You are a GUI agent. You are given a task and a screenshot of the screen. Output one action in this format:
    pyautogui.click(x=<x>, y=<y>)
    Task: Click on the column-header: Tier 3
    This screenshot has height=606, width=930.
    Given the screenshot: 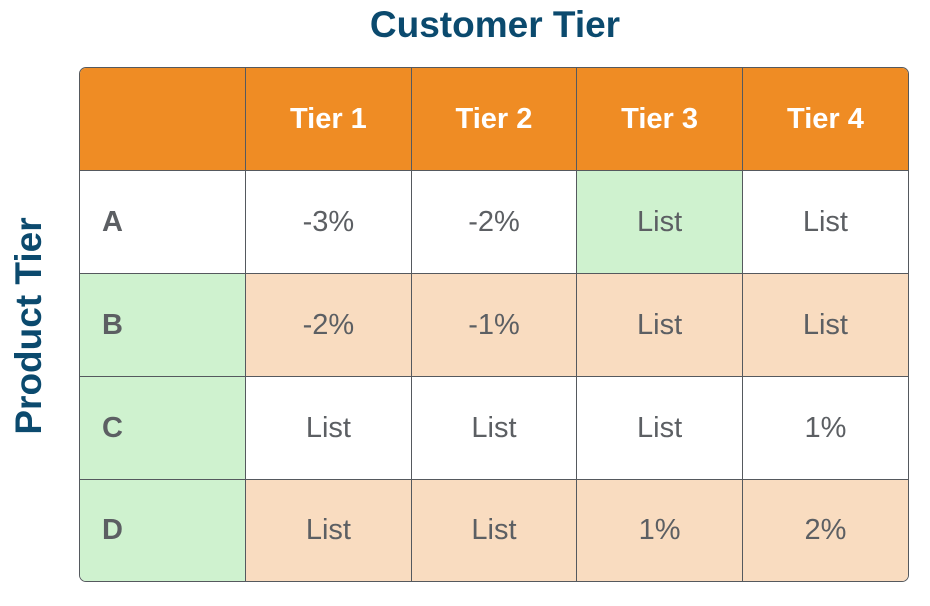 What is the action you would take?
    pyautogui.click(x=659, y=119)
    